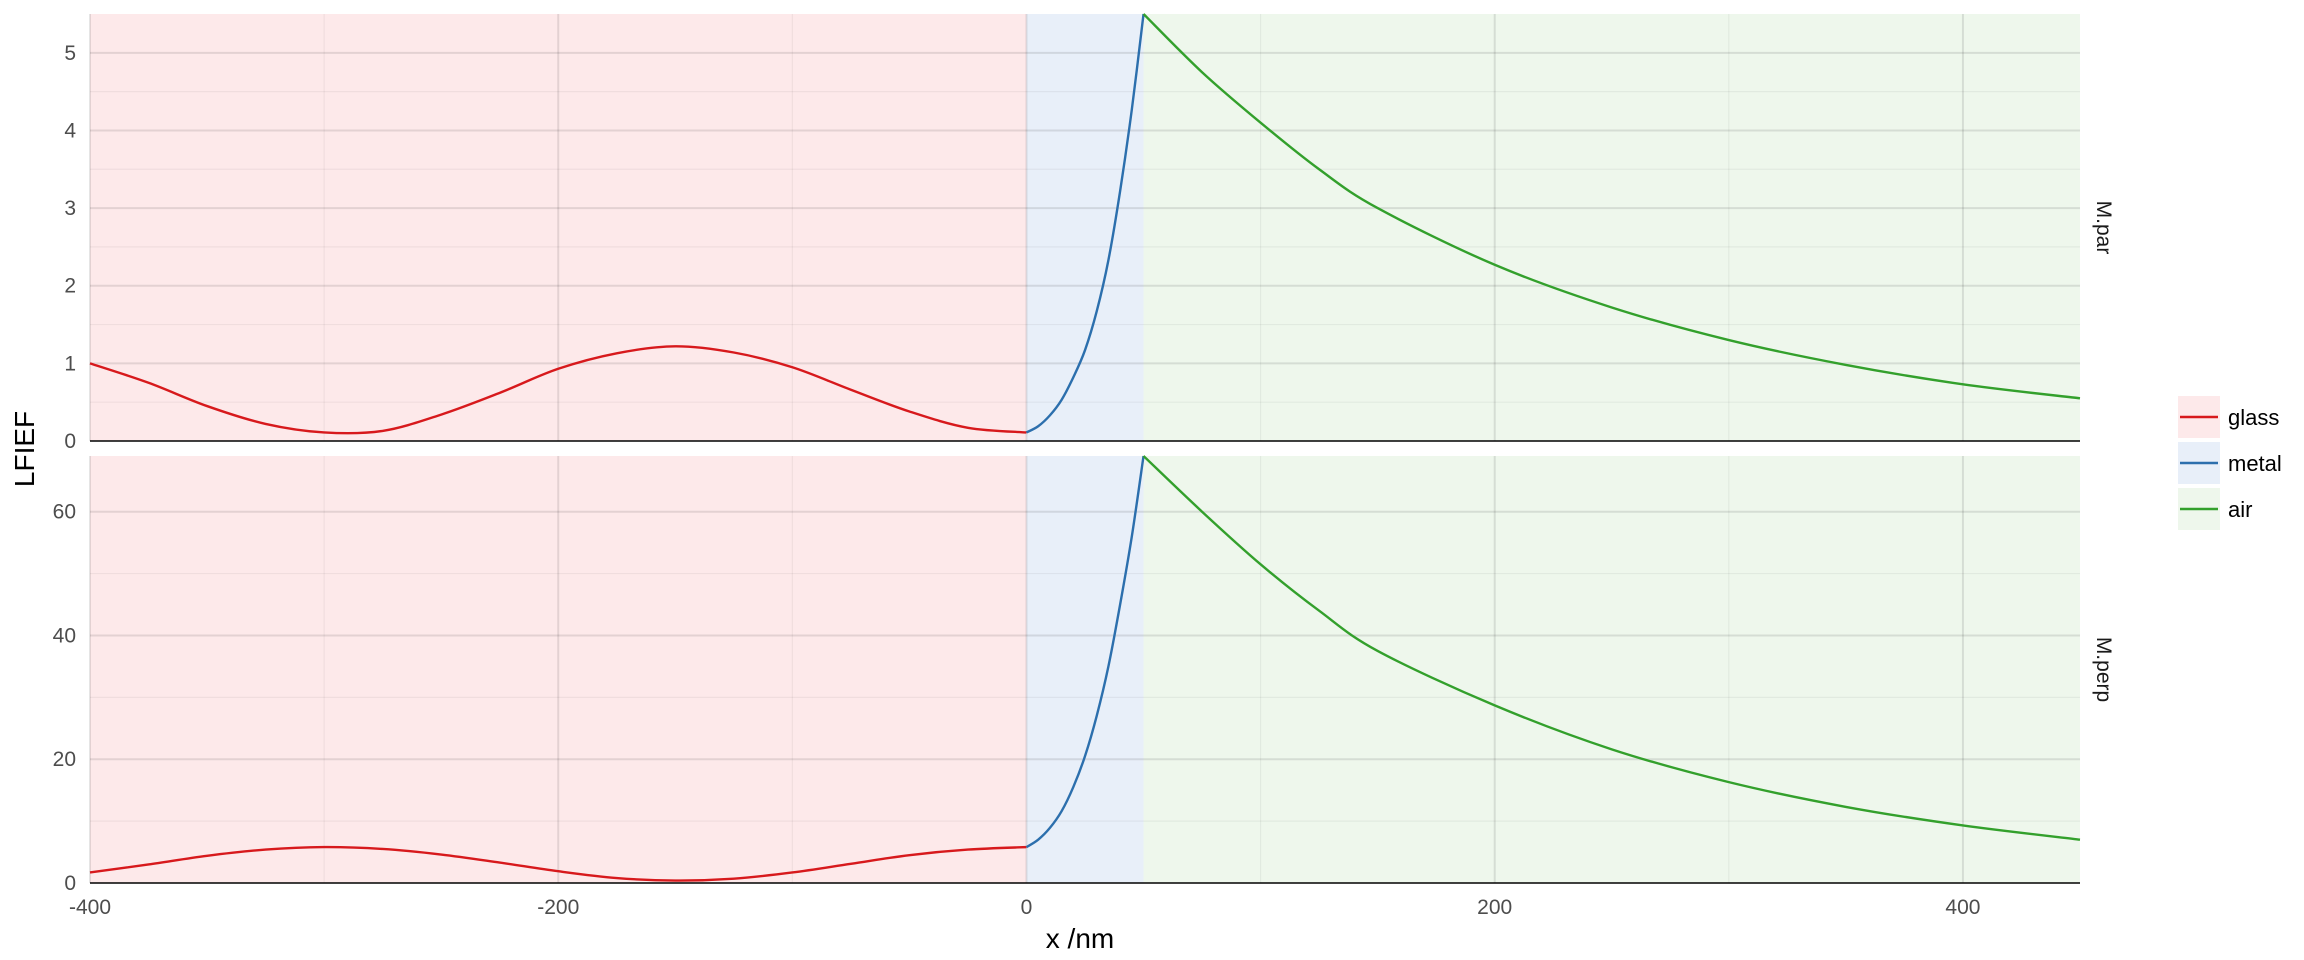  What do you see at coordinates (70, 208) in the screenshot?
I see `y-tick-label: 3` at bounding box center [70, 208].